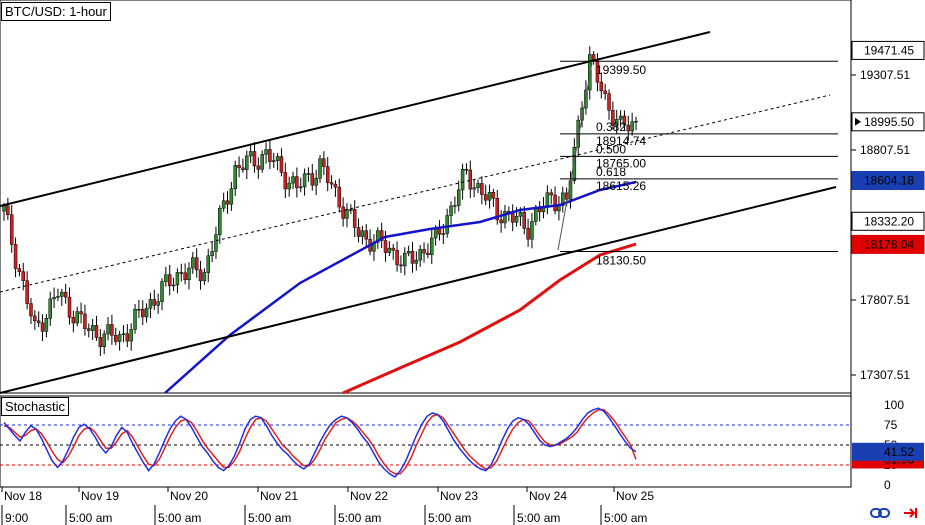 The image size is (925, 525). What do you see at coordinates (910, 513) in the screenshot?
I see `arrow-right-icon` at bounding box center [910, 513].